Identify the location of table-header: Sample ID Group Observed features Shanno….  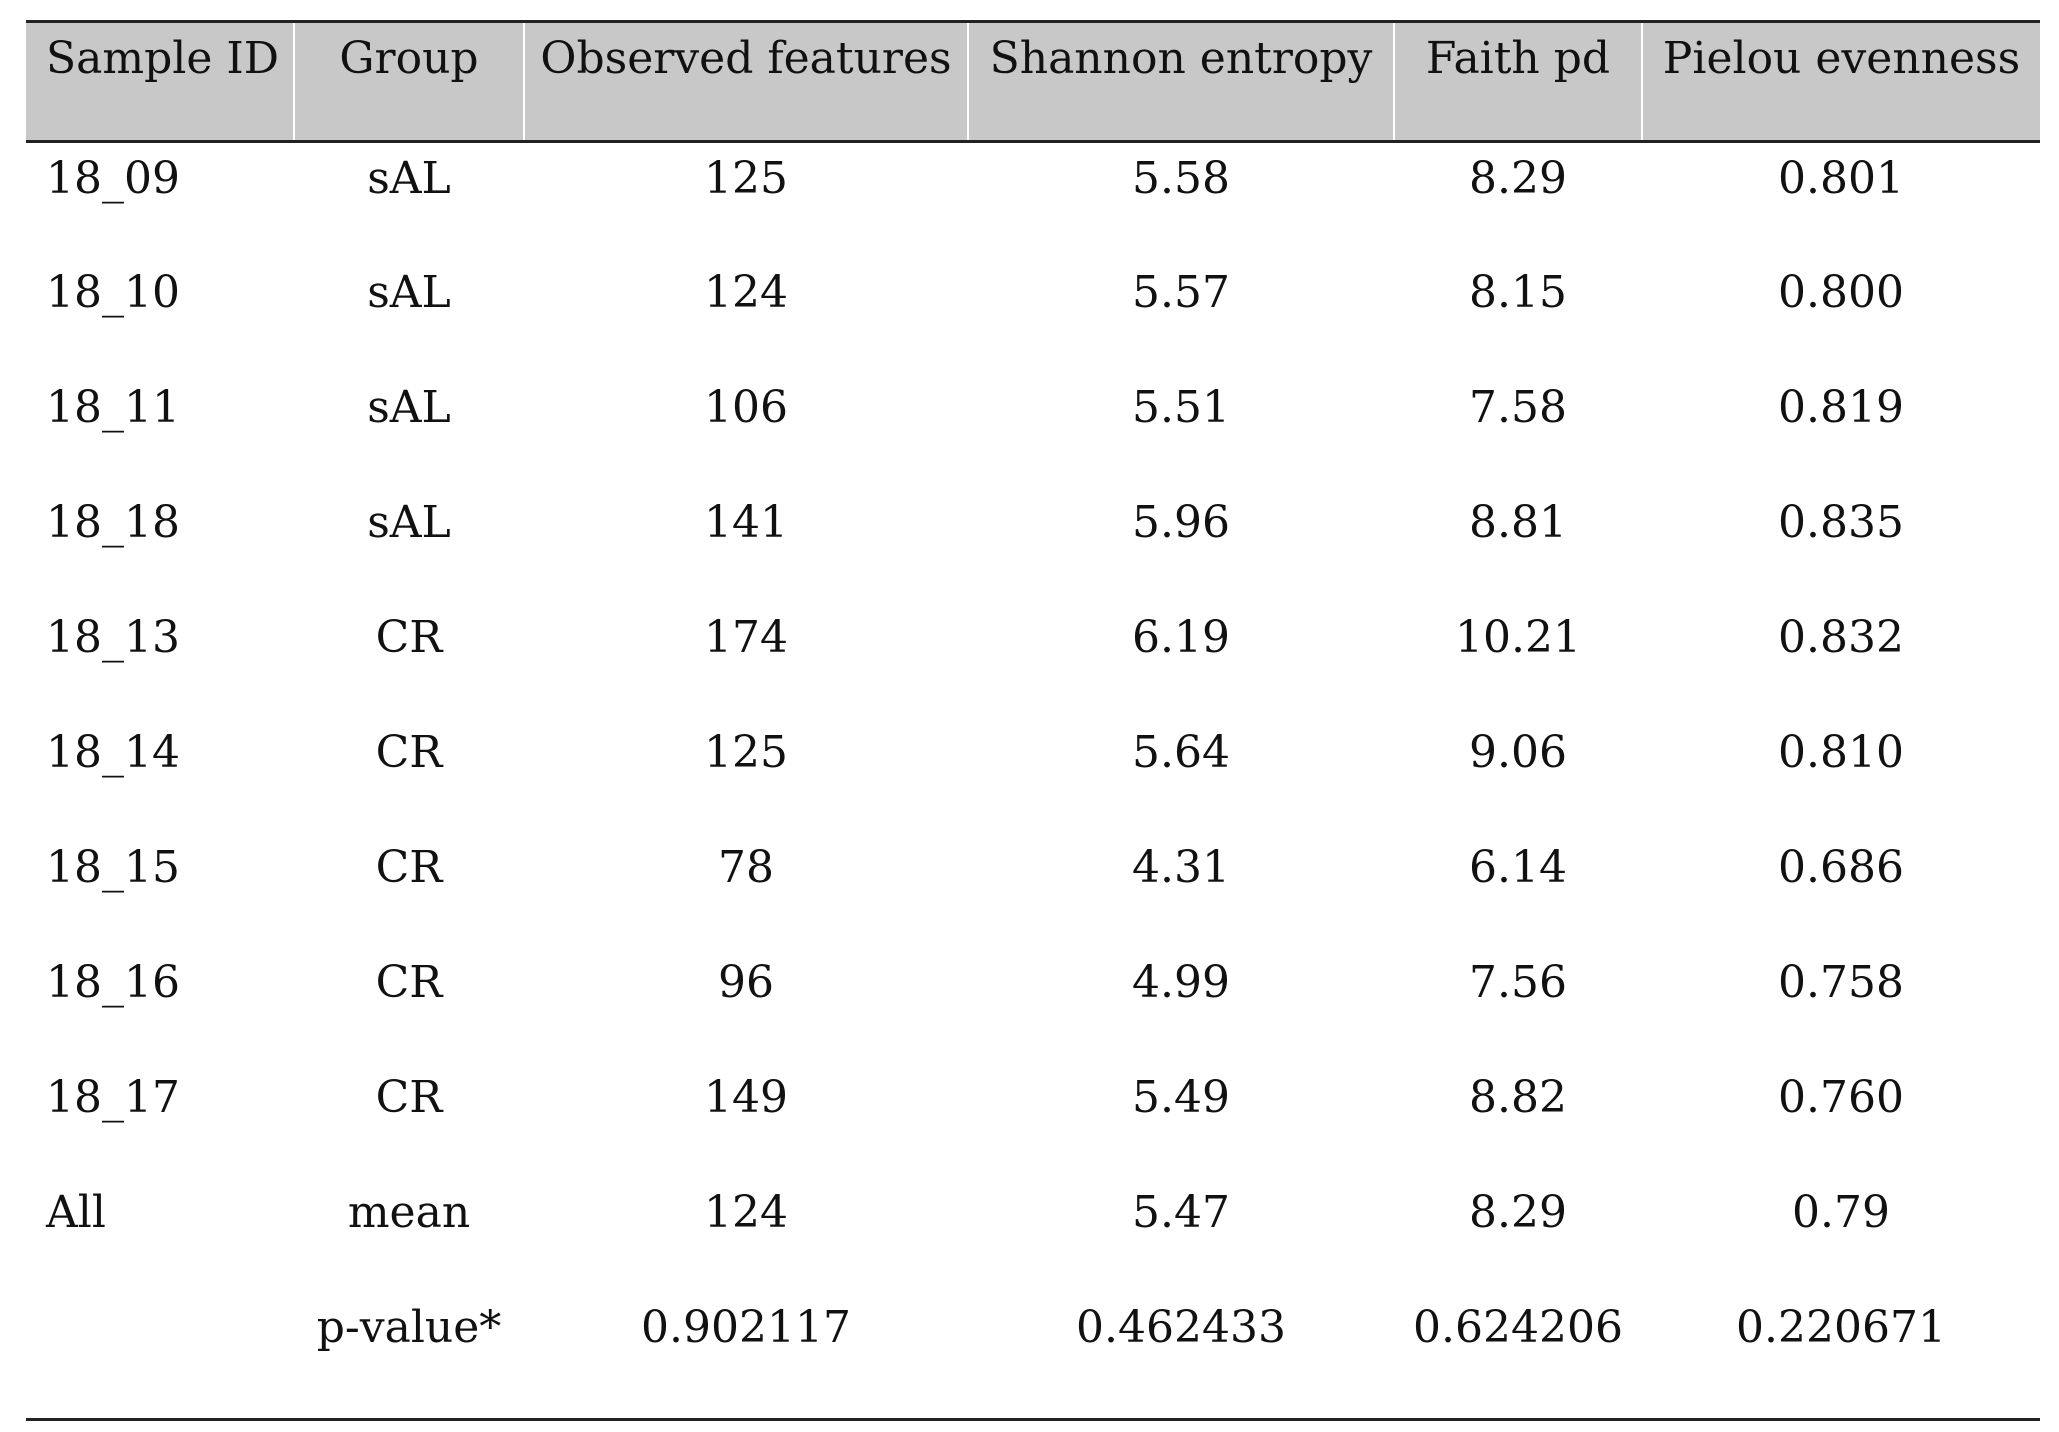
(1033, 81).